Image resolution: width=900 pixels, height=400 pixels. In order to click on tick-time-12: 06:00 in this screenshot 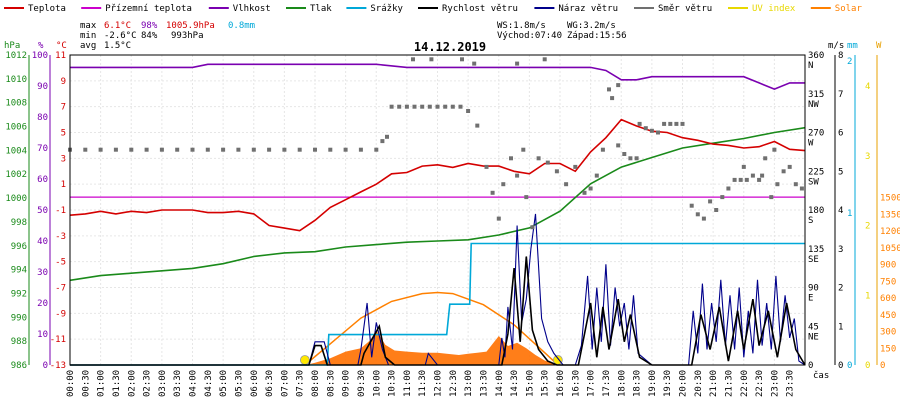, I will do `click(255, 383)`.